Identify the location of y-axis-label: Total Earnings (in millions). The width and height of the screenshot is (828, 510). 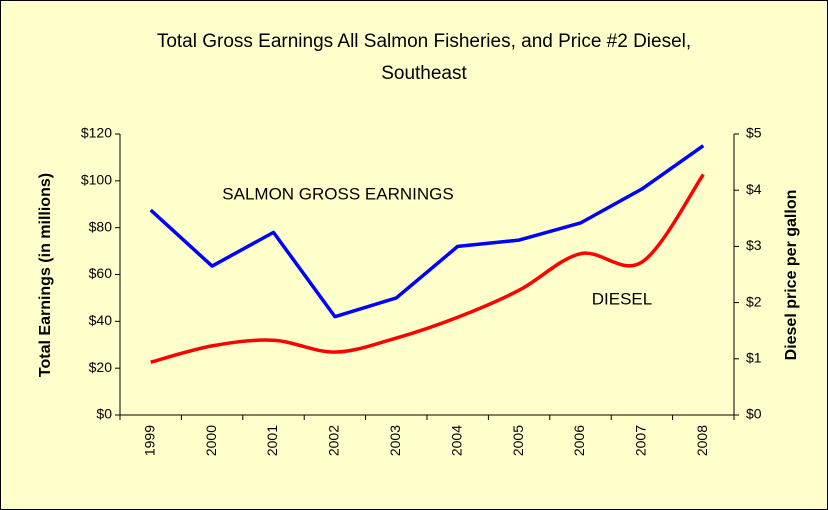
(45, 275).